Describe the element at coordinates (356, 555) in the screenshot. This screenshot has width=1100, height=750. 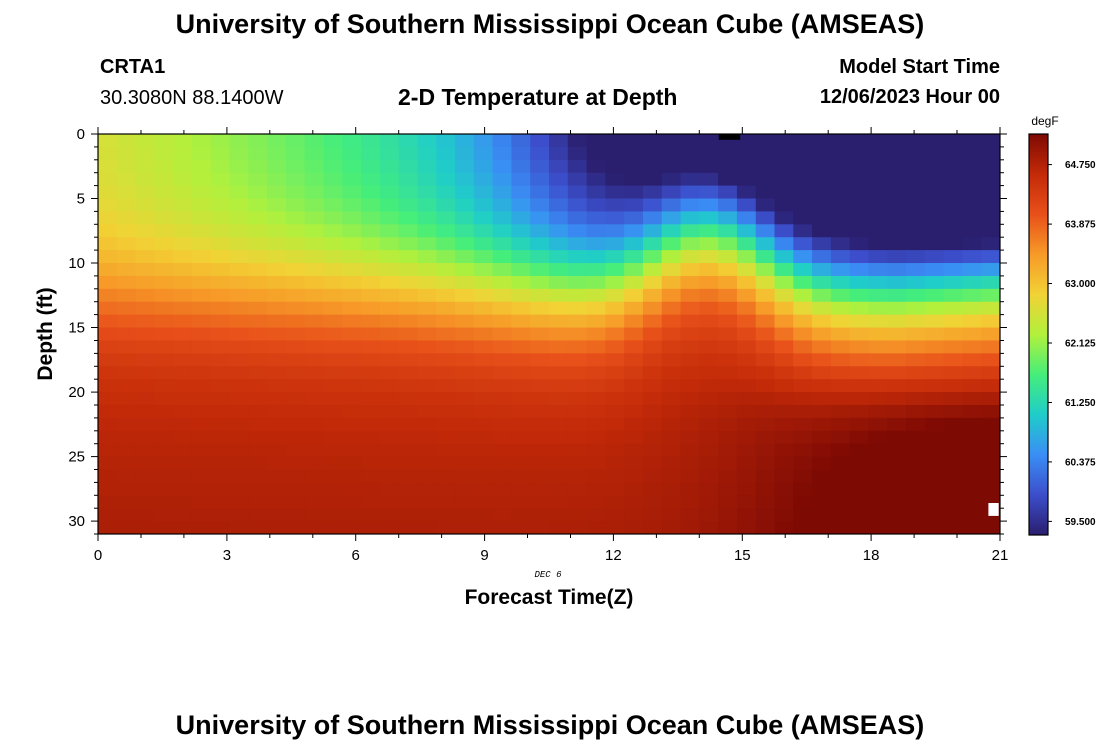
I see `x-tick-label: 6` at that location.